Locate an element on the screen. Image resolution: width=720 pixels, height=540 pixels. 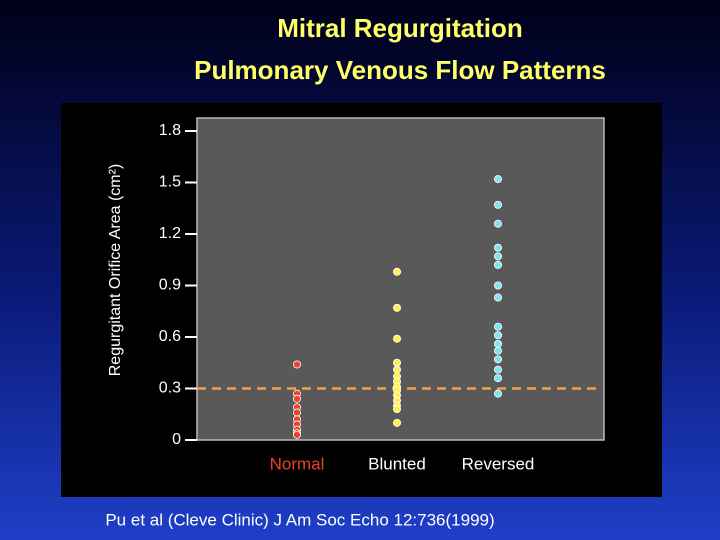
title-line: Pulmonary Venous Flow Patterns is located at coordinates (400, 70).